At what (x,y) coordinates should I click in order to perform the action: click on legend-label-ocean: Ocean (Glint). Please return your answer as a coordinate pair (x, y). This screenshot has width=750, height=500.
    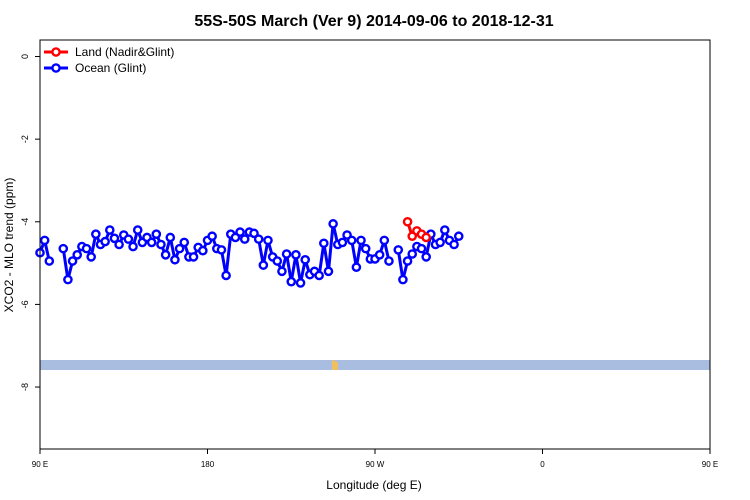
    Looking at the image, I should click on (110, 68).